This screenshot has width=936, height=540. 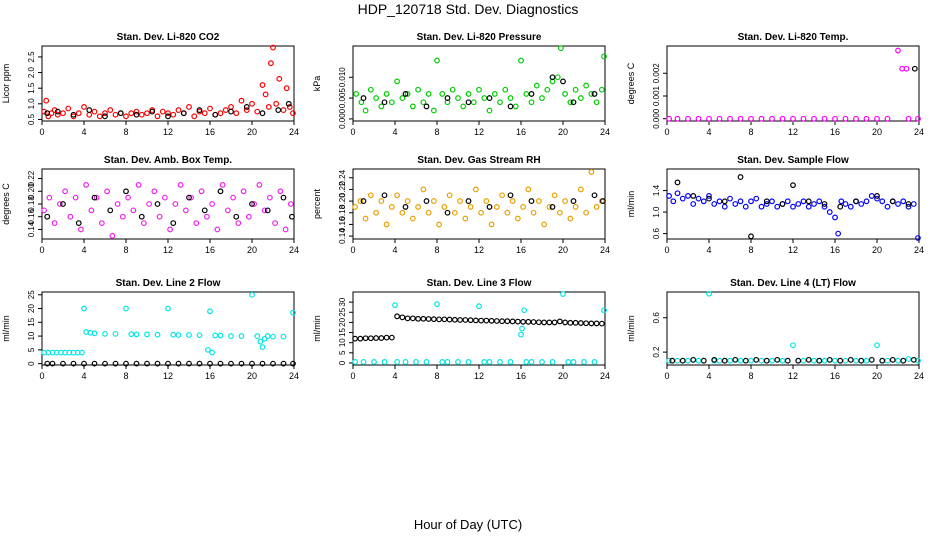 What do you see at coordinates (317, 203) in the screenshot?
I see `panel-ylabel: percent` at bounding box center [317, 203].